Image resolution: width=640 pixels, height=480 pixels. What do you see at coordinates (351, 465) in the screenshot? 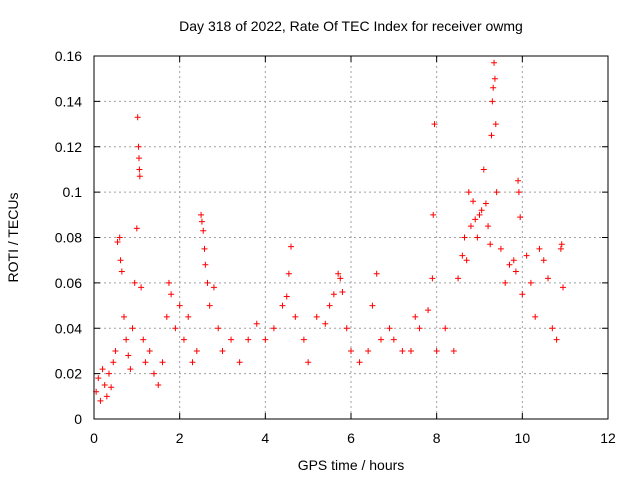
I see `x-axis-label: GPS time / hours` at bounding box center [351, 465].